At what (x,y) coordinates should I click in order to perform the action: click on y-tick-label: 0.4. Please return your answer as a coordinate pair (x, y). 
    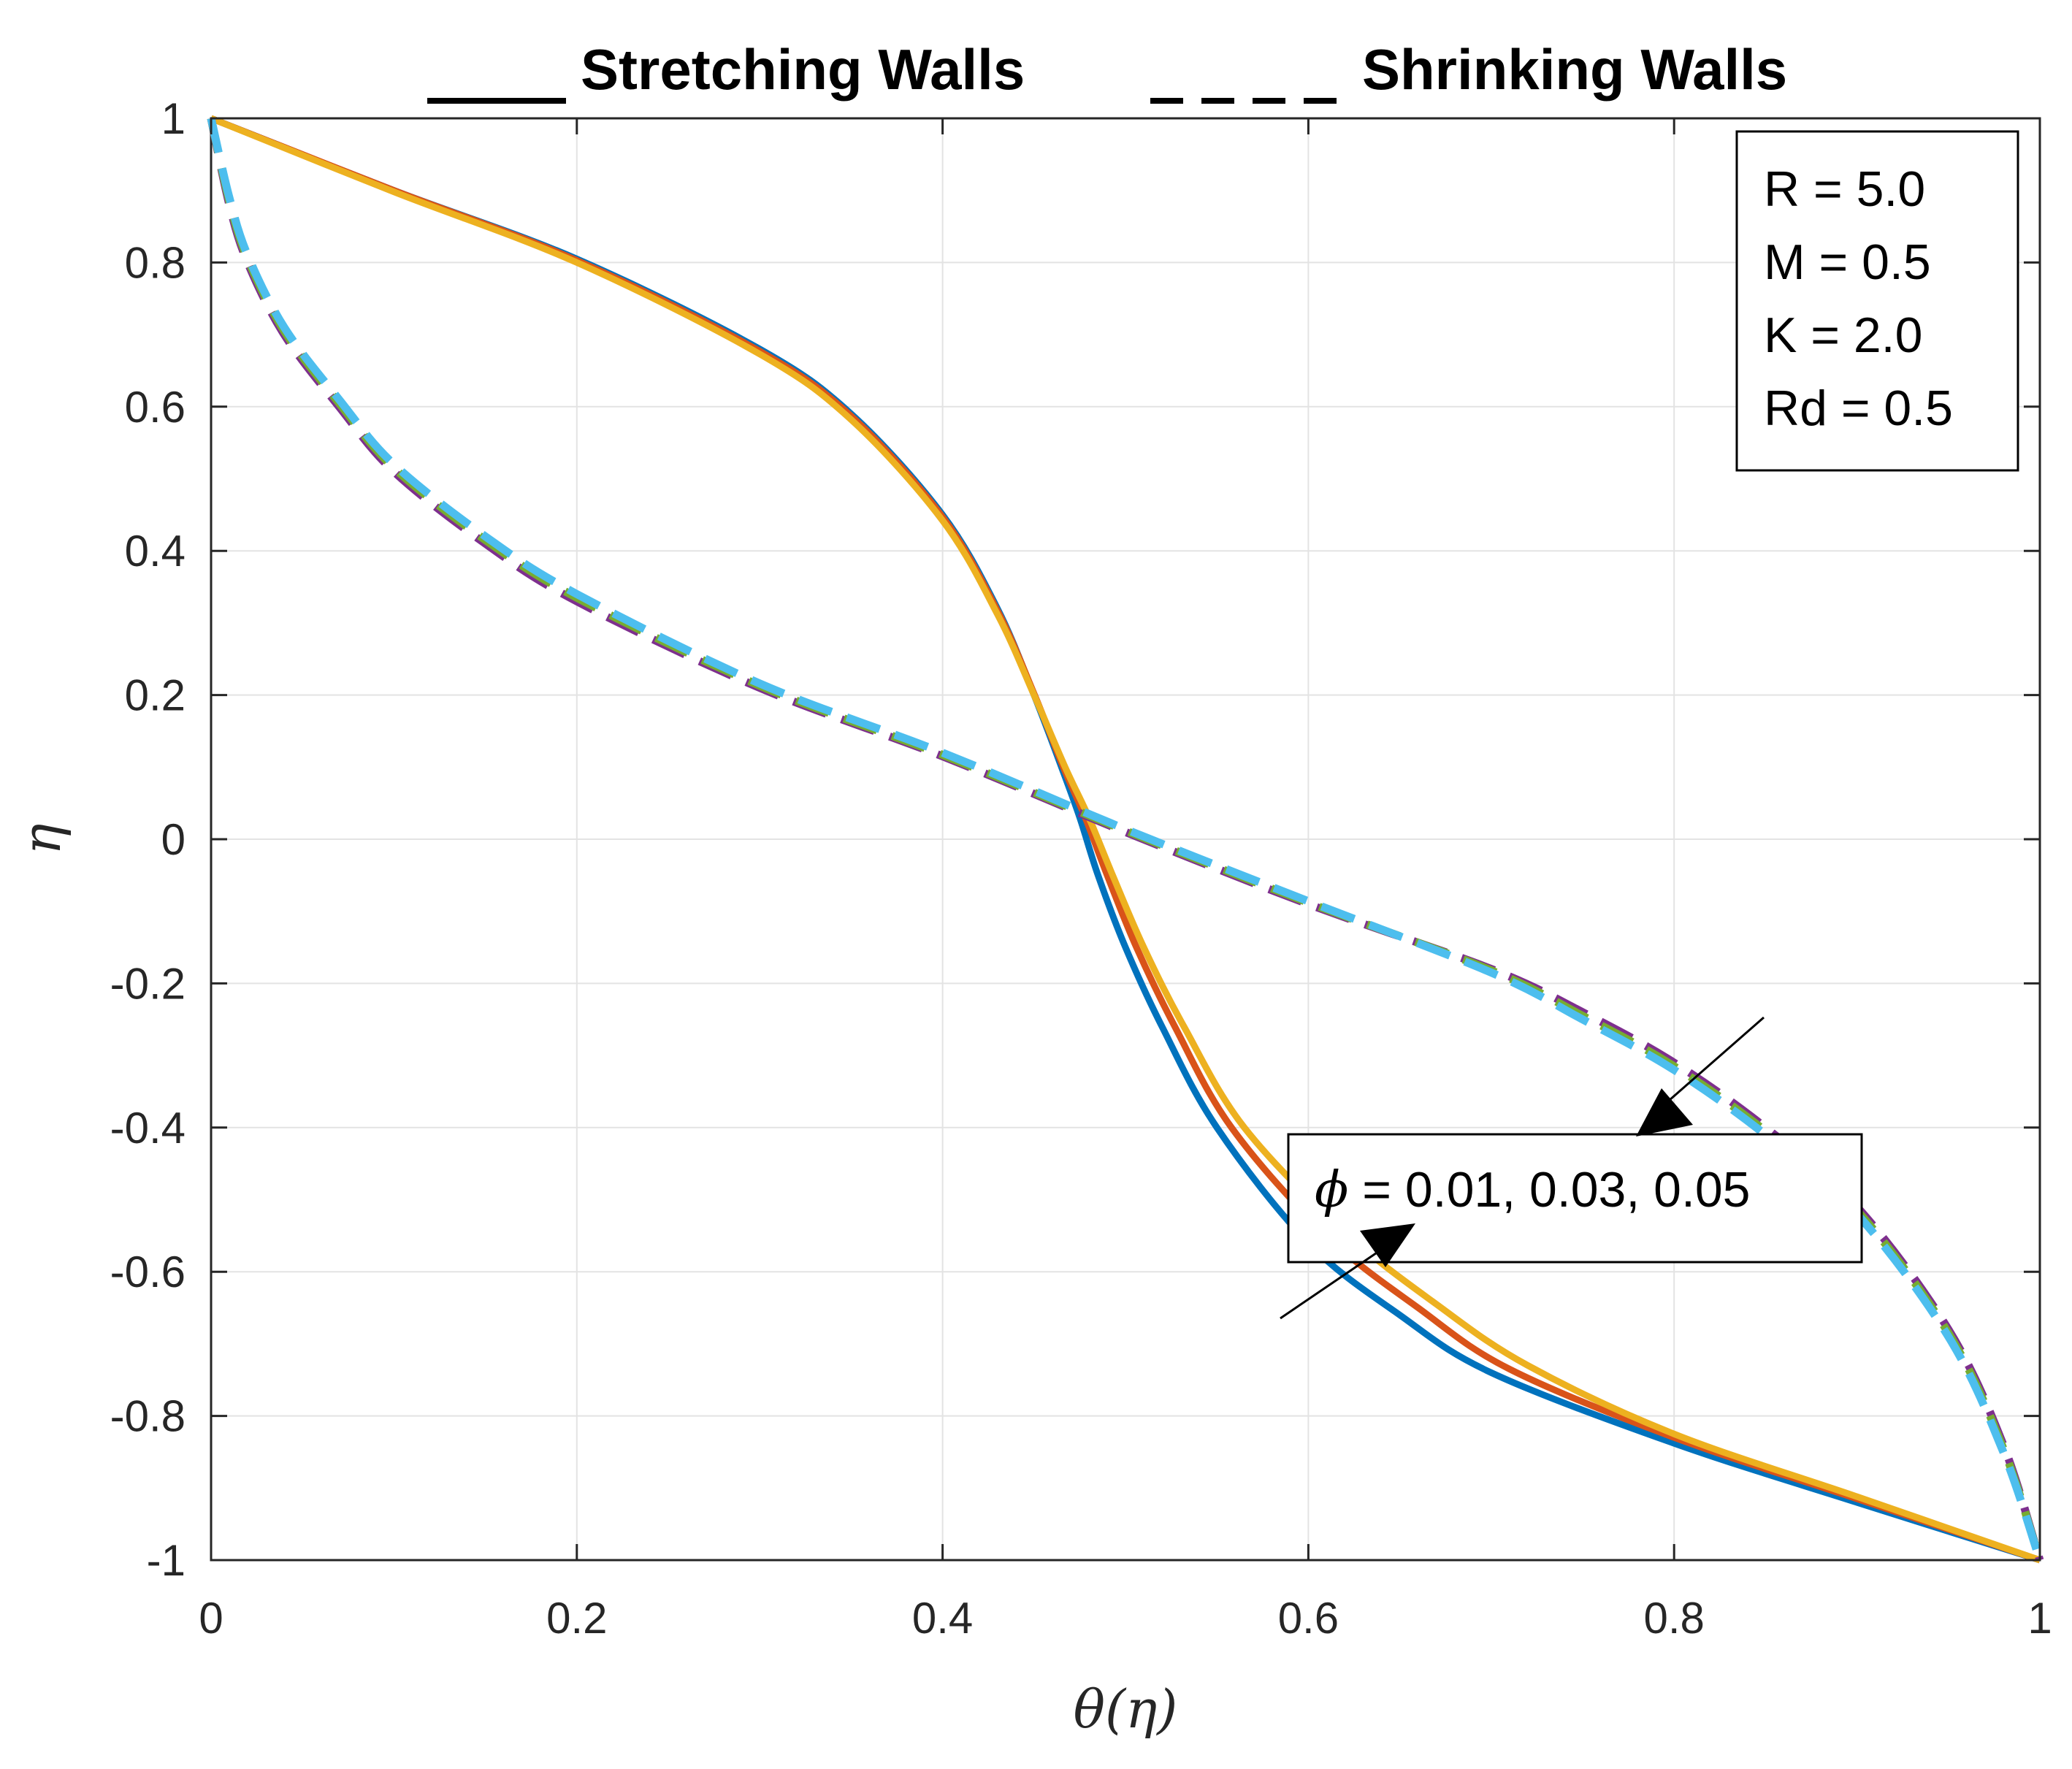
    Looking at the image, I should click on (155, 551).